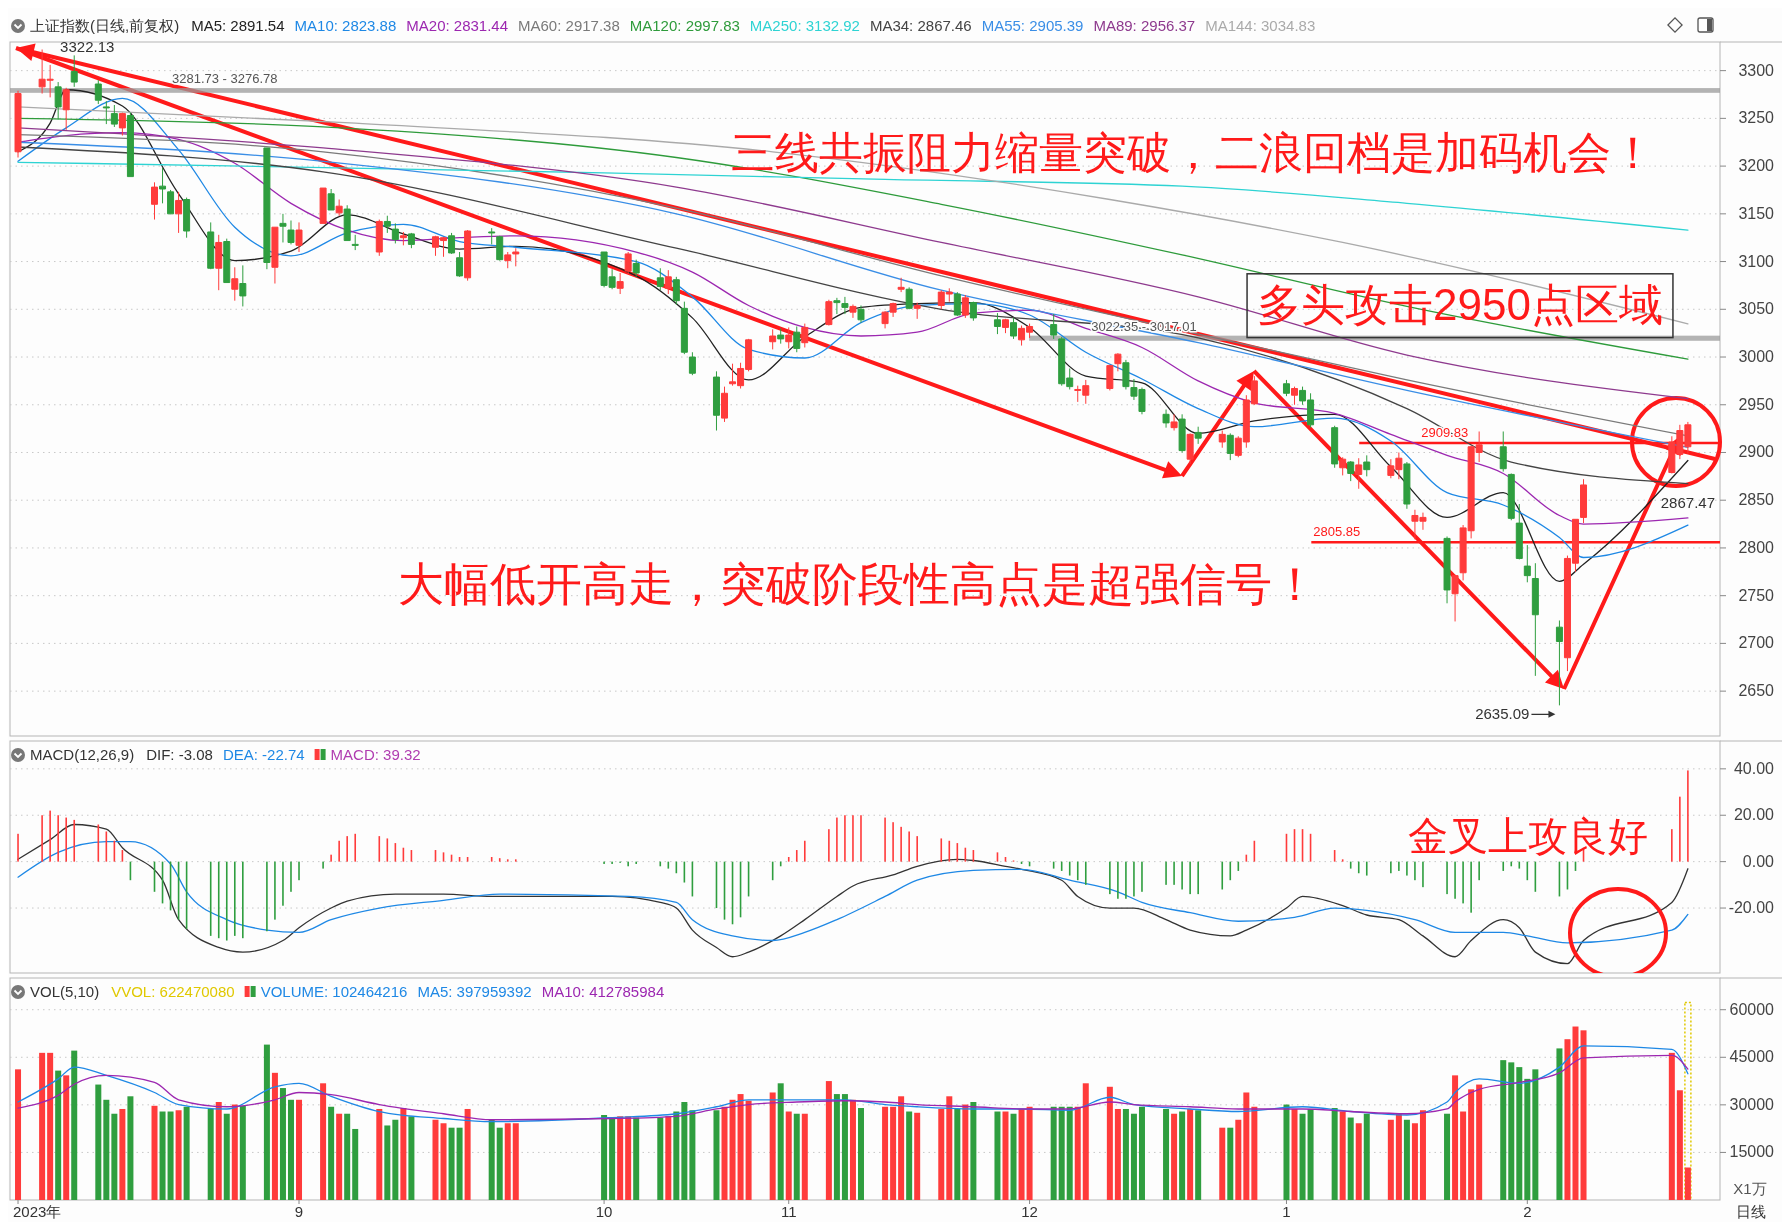  Describe the element at coordinates (1029, 1211) in the screenshot. I see `x-tick-label: 12` at that location.